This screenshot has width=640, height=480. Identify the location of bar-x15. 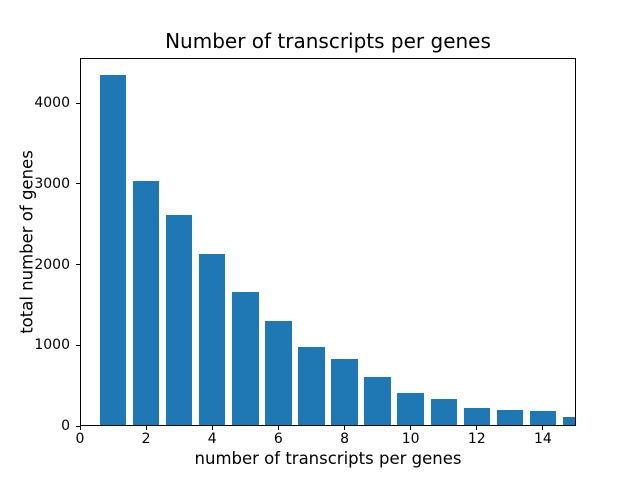
(569, 421).